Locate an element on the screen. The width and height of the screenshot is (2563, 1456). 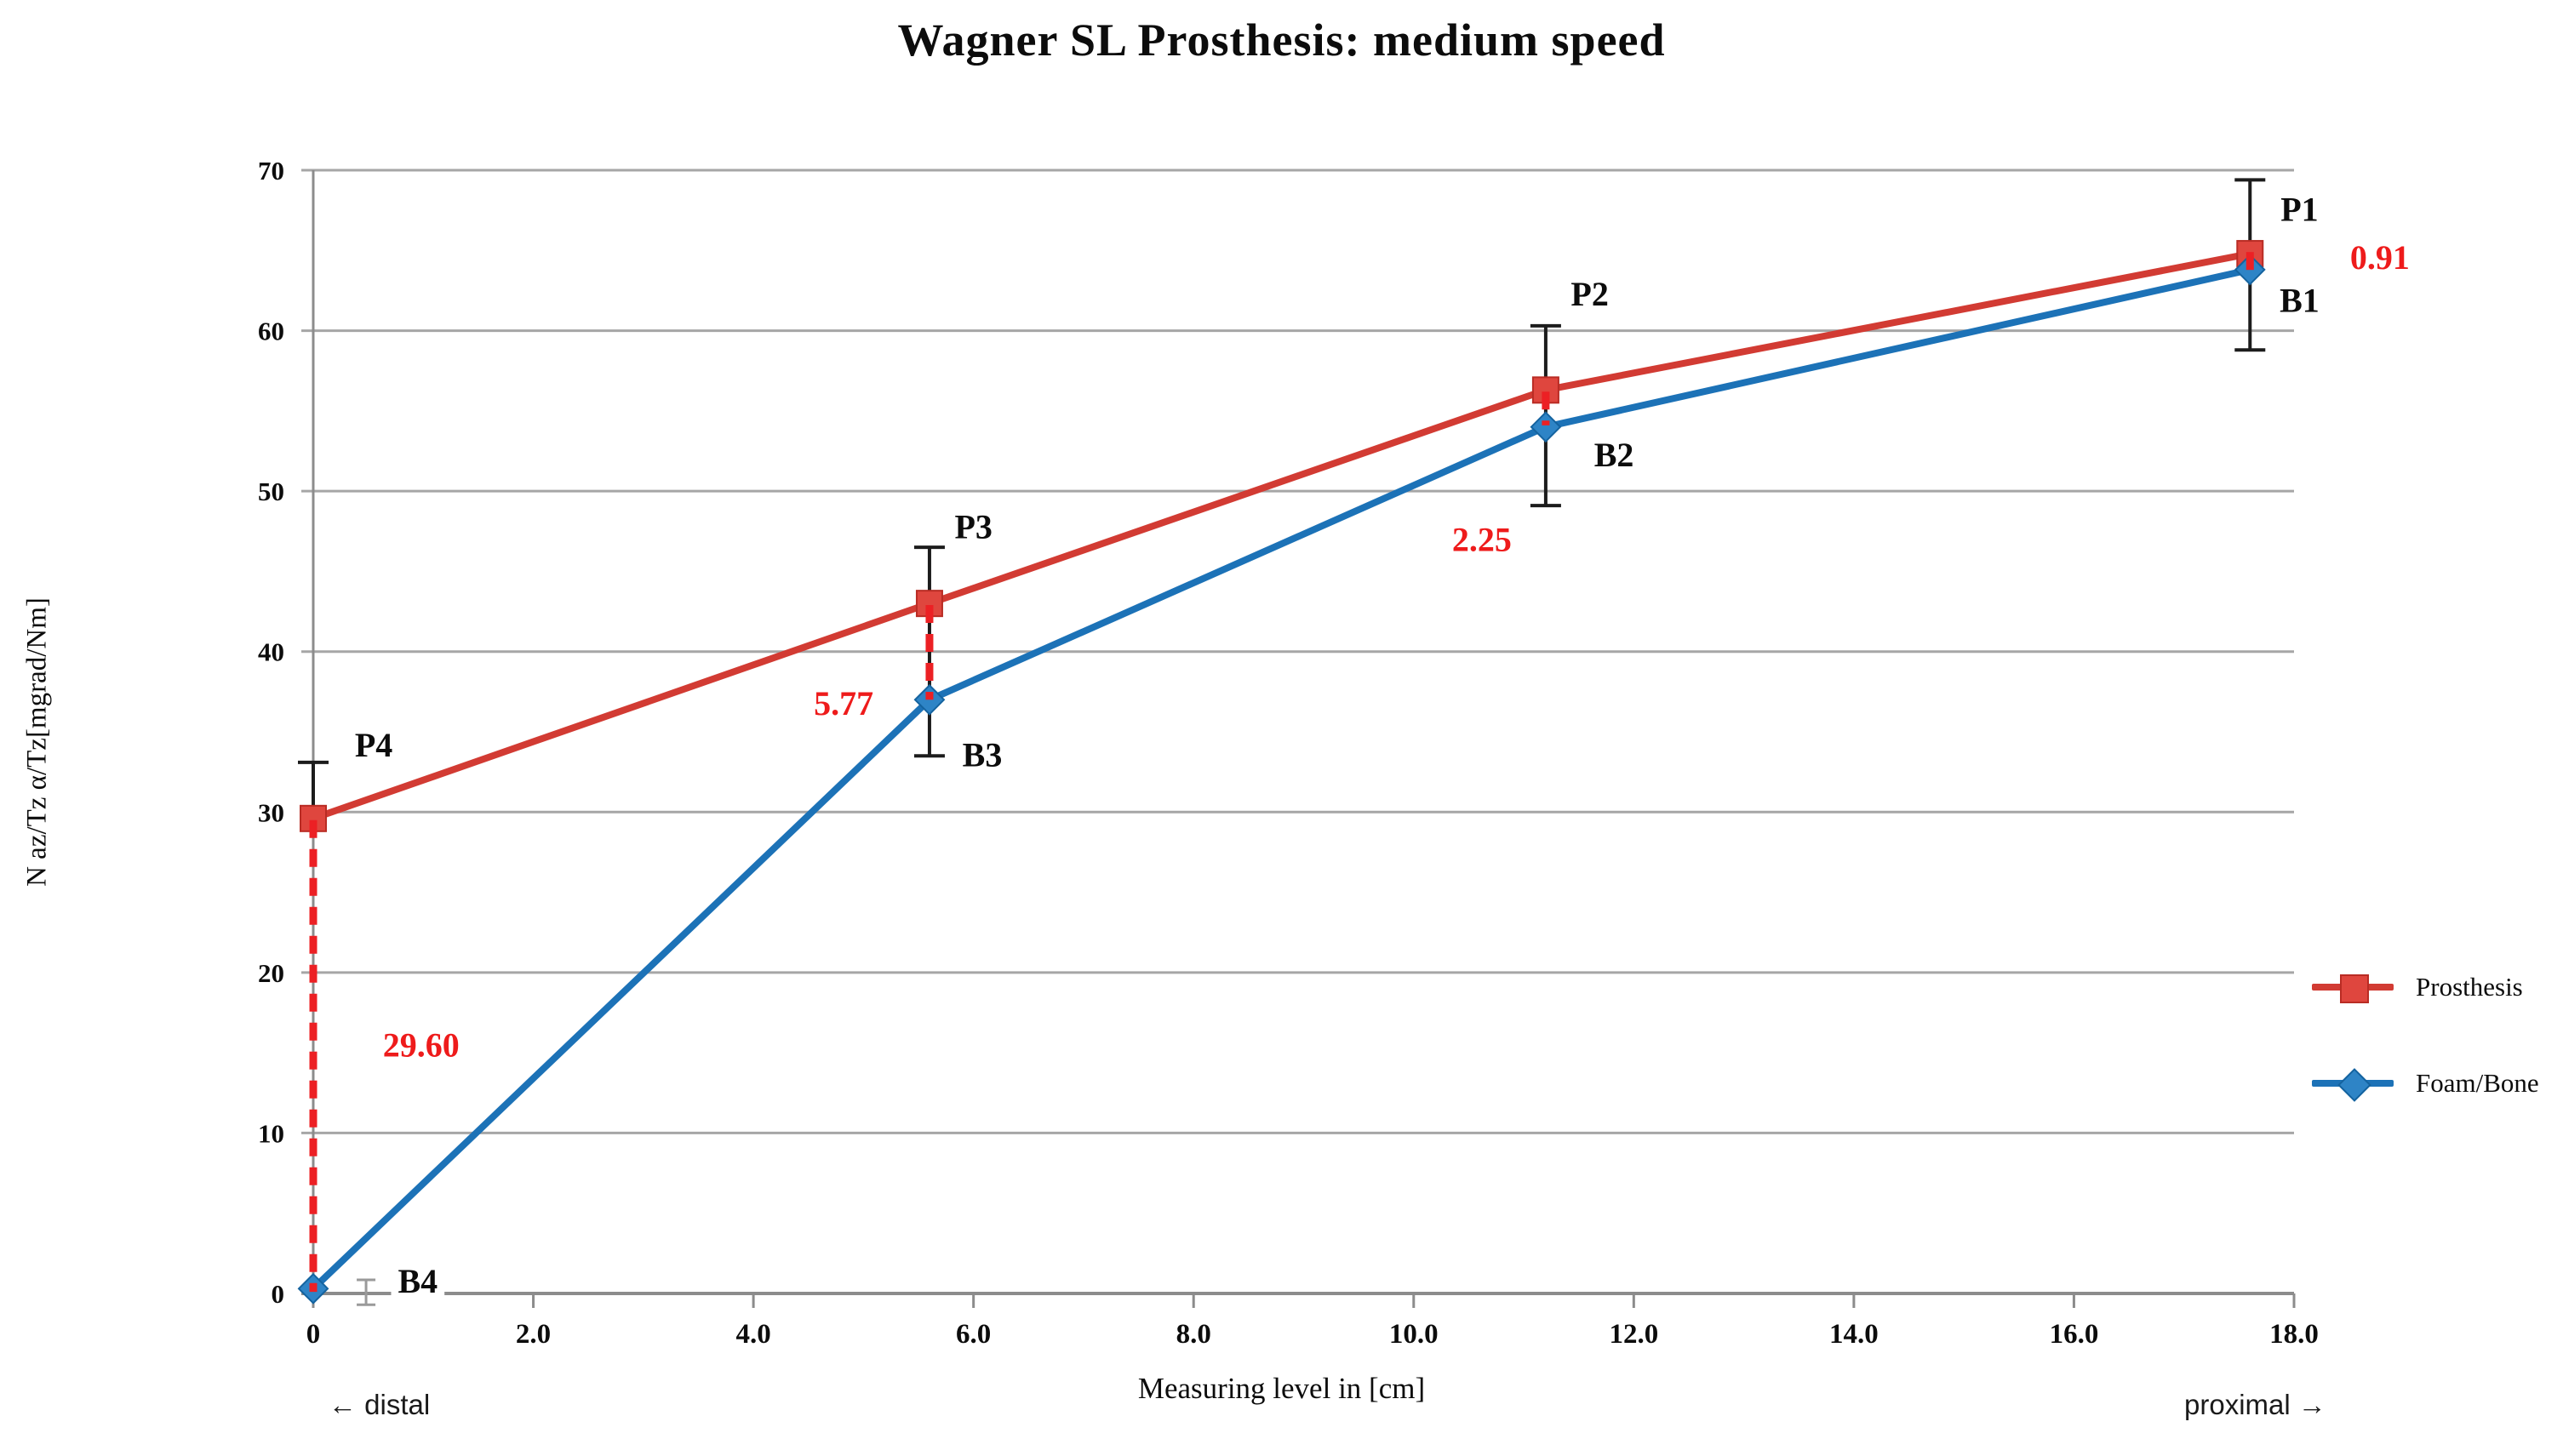
x-tick-label: 12.0 is located at coordinates (1633, 1334).